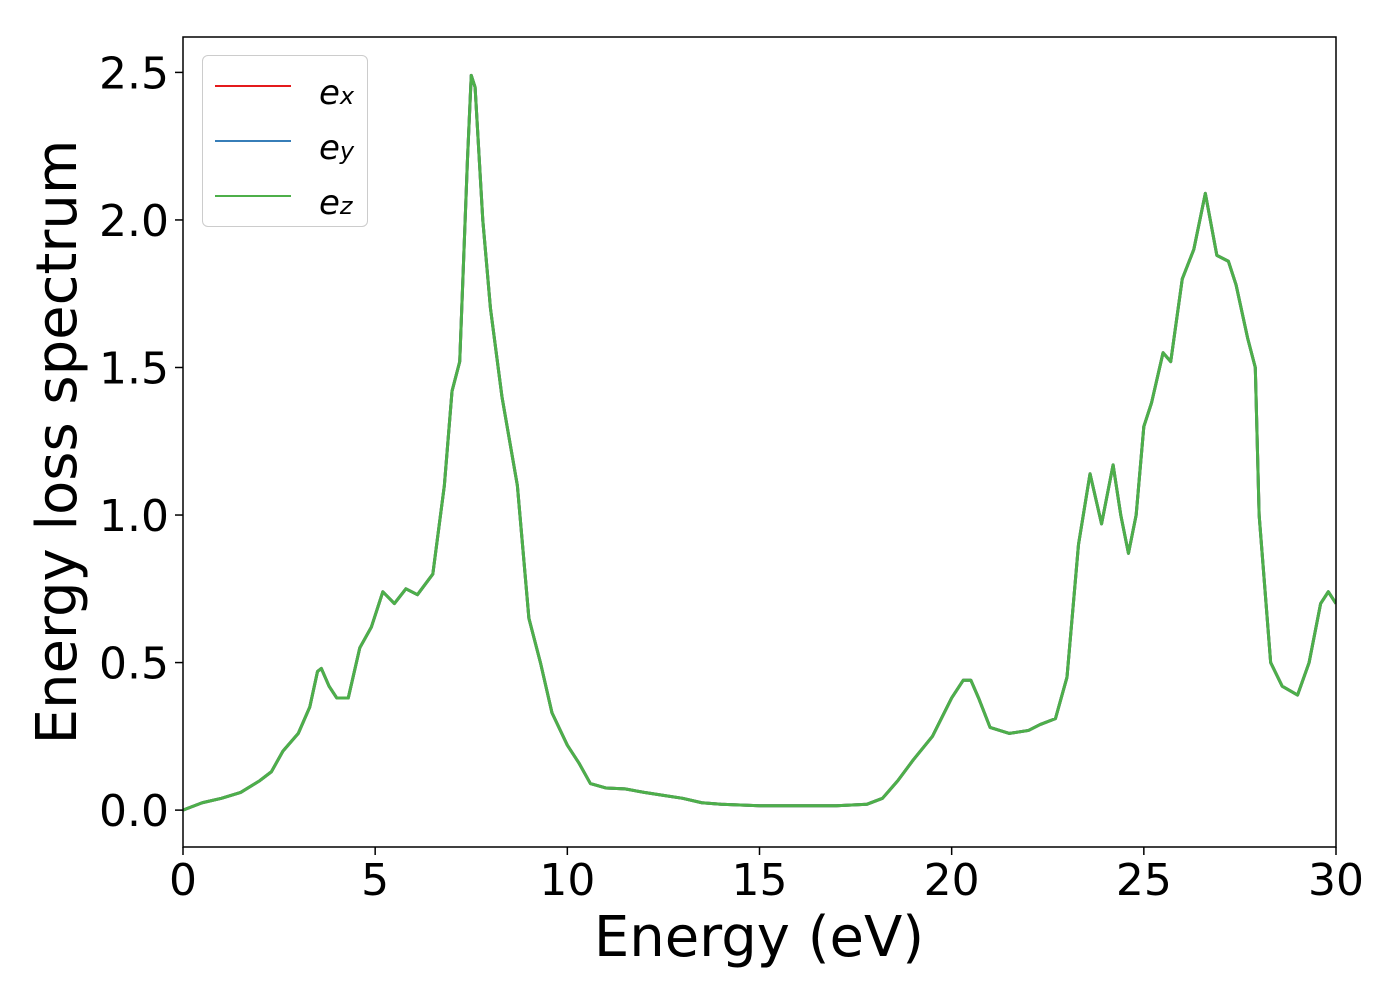 The width and height of the screenshot is (1400, 1000). Describe the element at coordinates (134, 221) in the screenshot. I see `y-tick-label: 2.0` at that location.